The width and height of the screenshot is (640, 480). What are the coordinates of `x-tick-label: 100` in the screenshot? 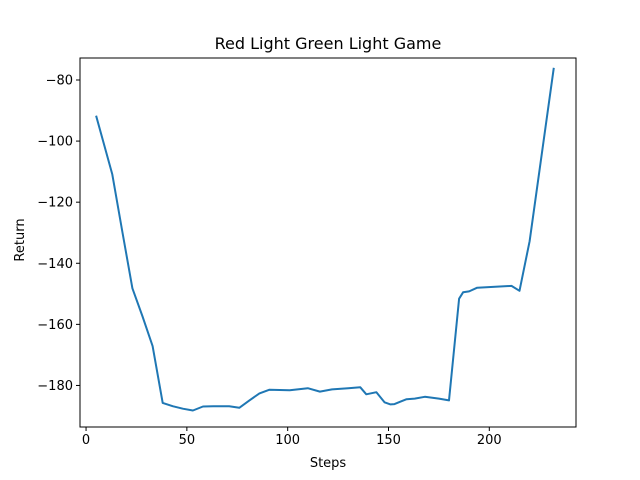 It's located at (287, 440).